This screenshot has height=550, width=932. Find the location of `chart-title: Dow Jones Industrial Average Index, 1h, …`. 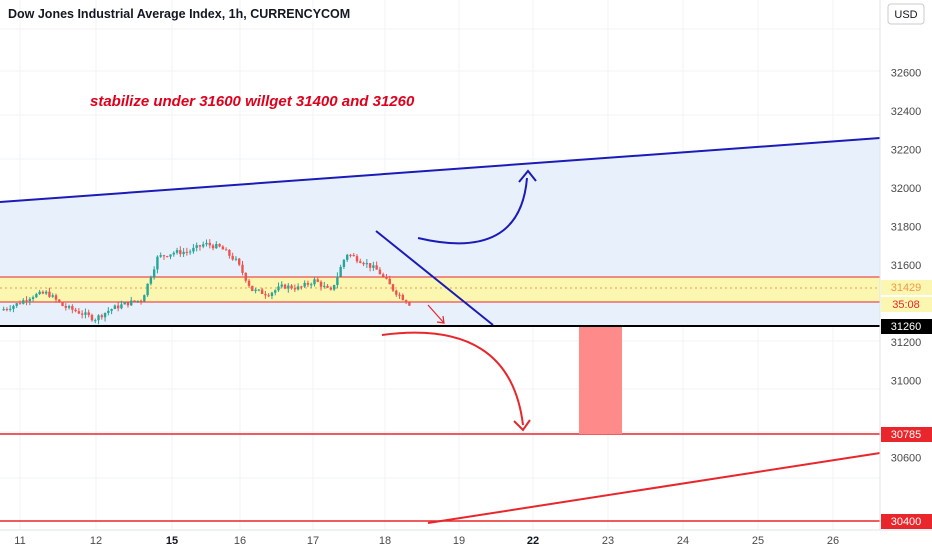

chart-title: Dow Jones Industrial Average Index, 1h, … is located at coordinates (179, 14).